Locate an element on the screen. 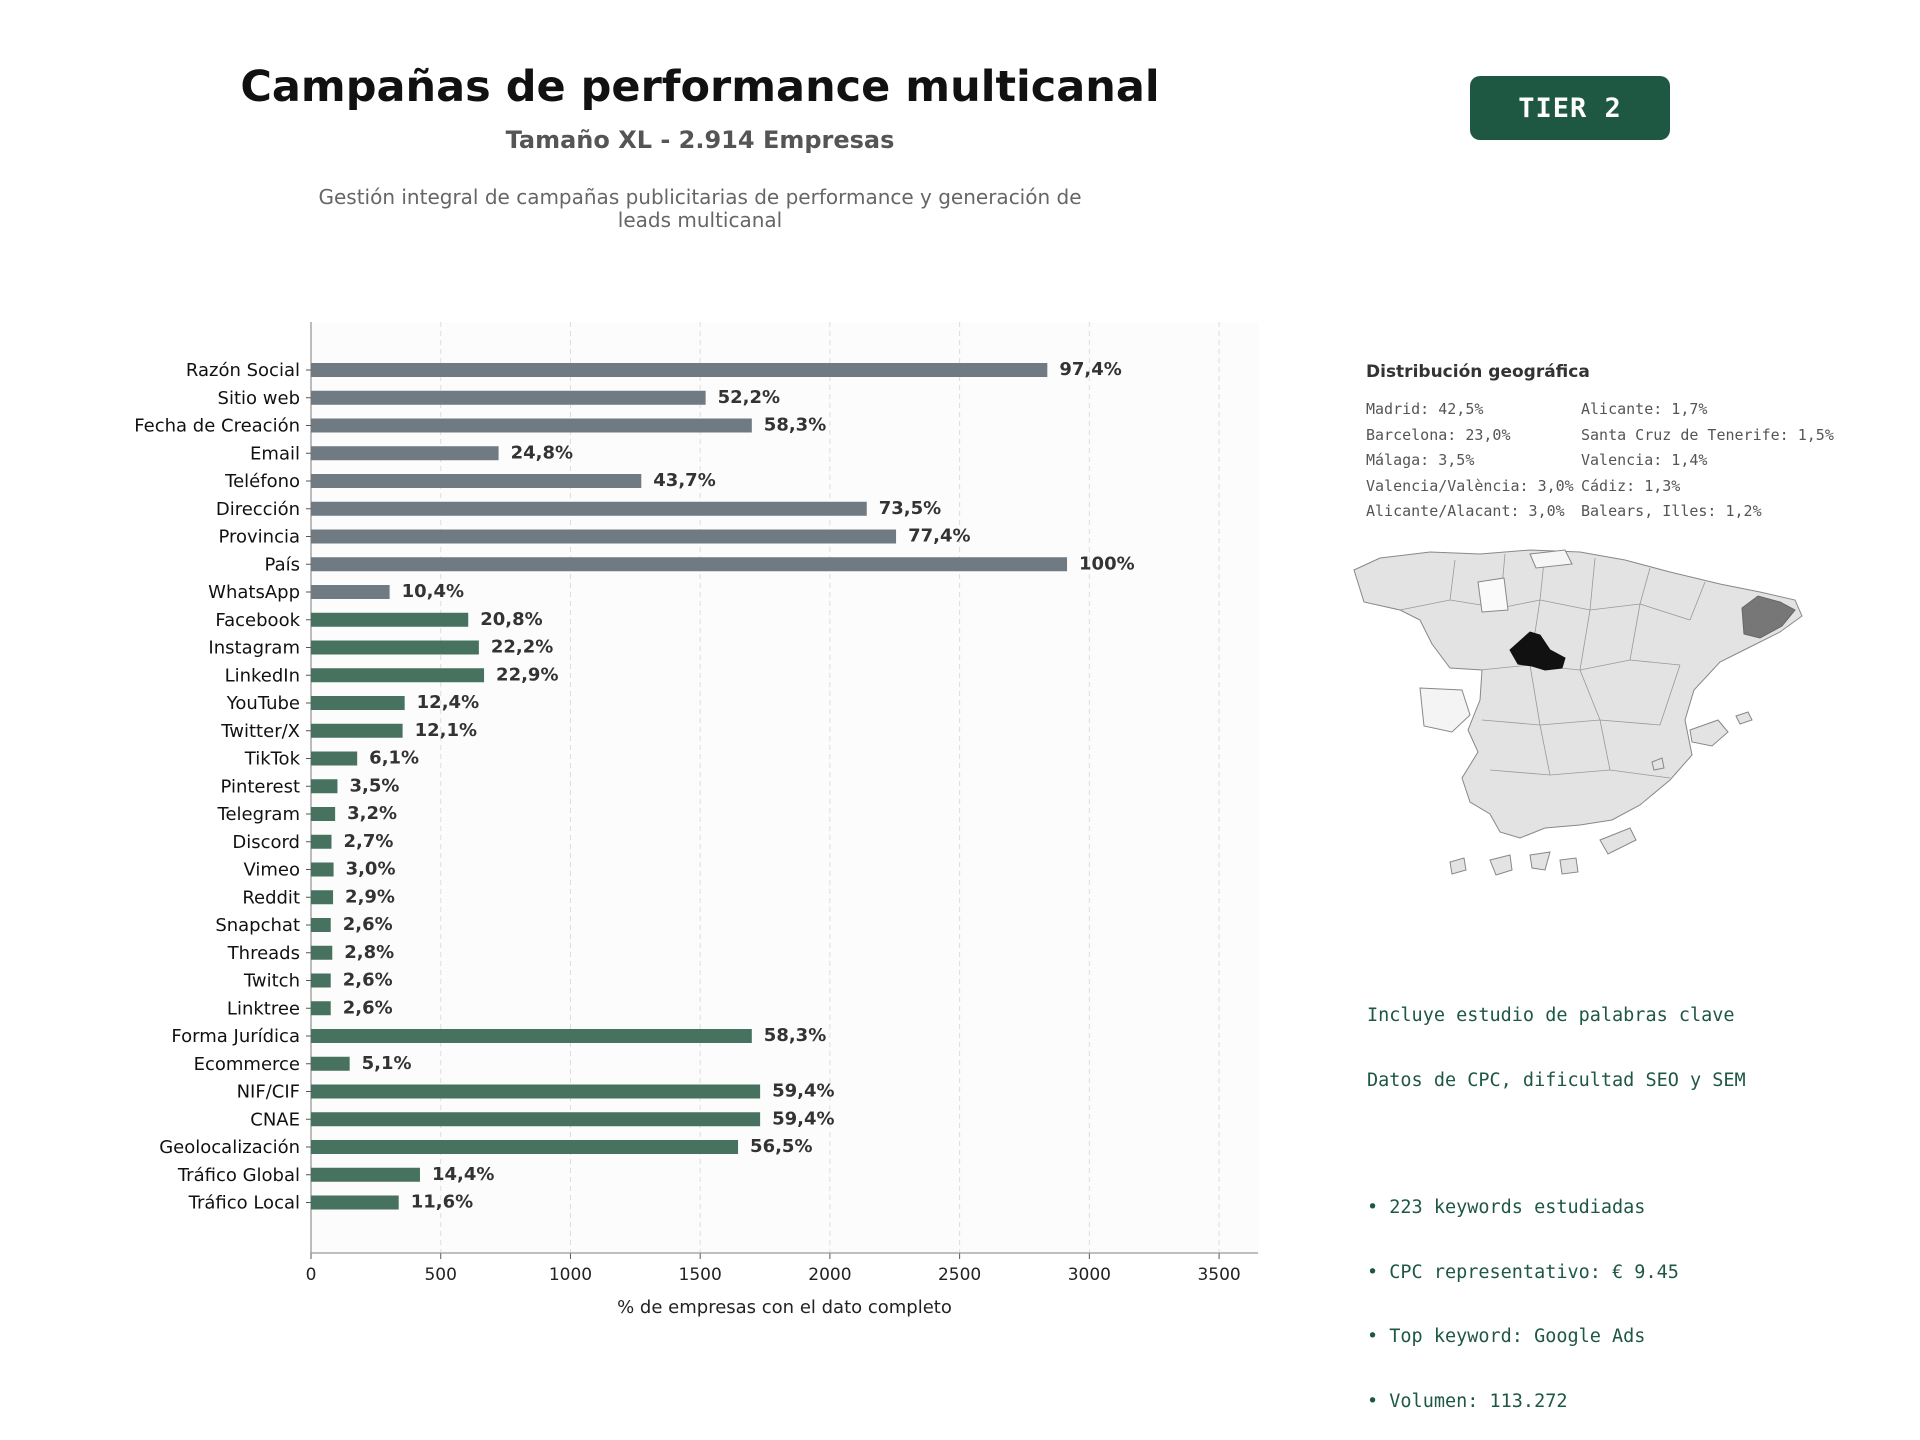  category-label: Twitch is located at coordinates (271, 981).